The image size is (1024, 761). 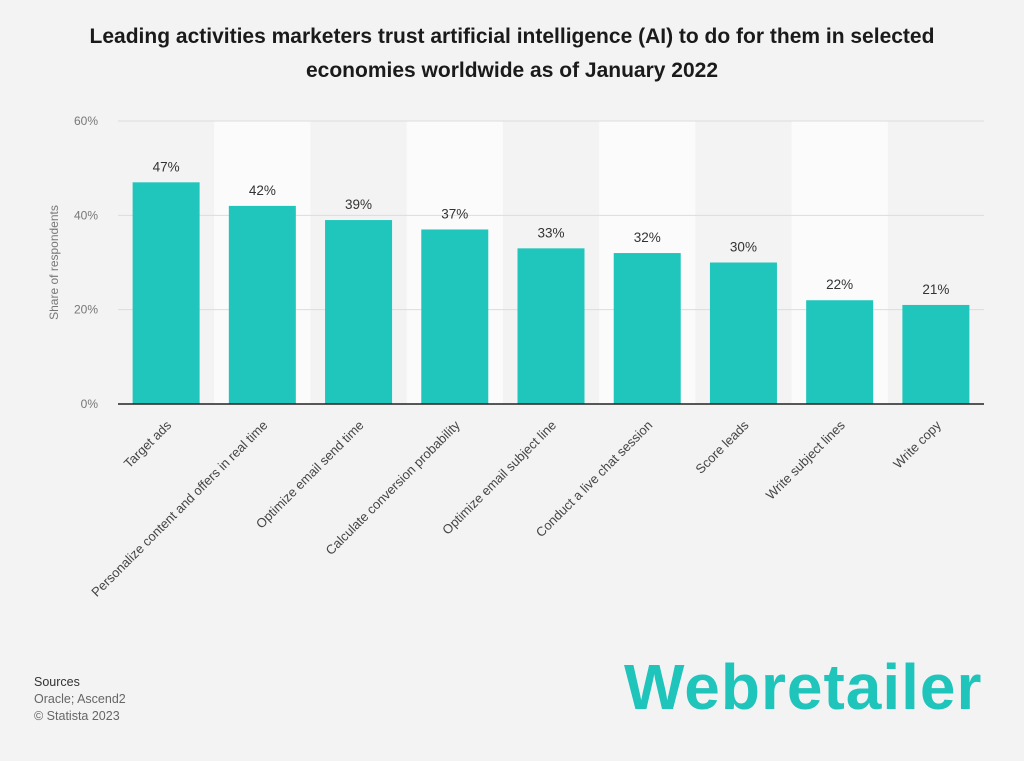 What do you see at coordinates (550, 232) in the screenshot?
I see `data-label: 33%` at bounding box center [550, 232].